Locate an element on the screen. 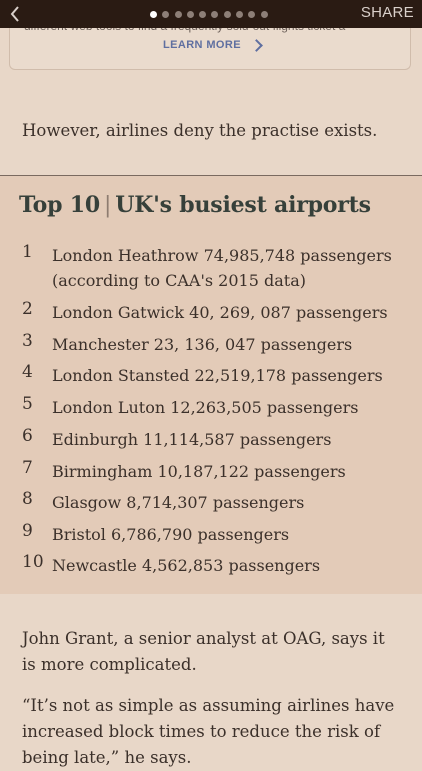  top10-entry: London Luton 12,263,505 passengers is located at coordinates (205, 407).